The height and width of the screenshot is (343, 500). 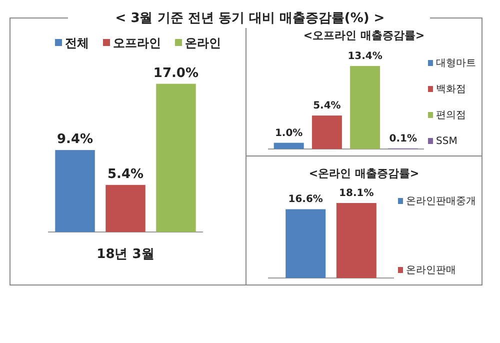 I want to click on legend-label: 온라인판매, so click(x=431, y=270).